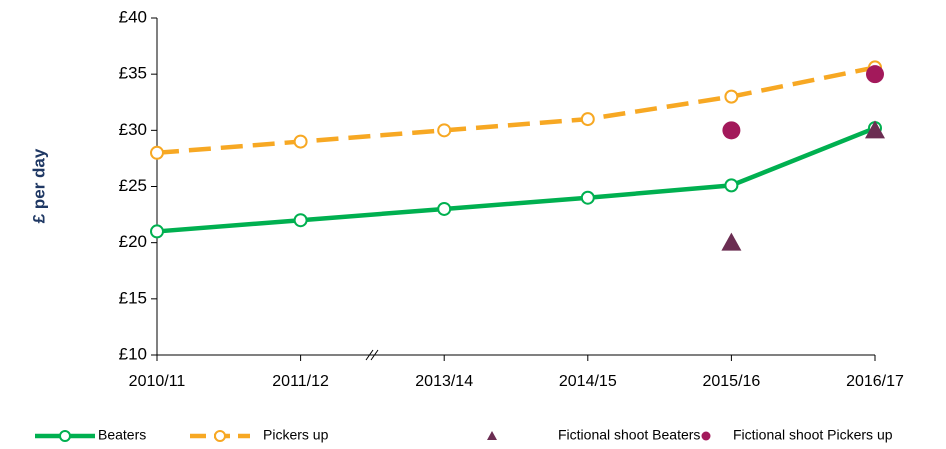 The height and width of the screenshot is (449, 946). I want to click on legend-label: Fictional shoot Beaters, so click(629, 435).